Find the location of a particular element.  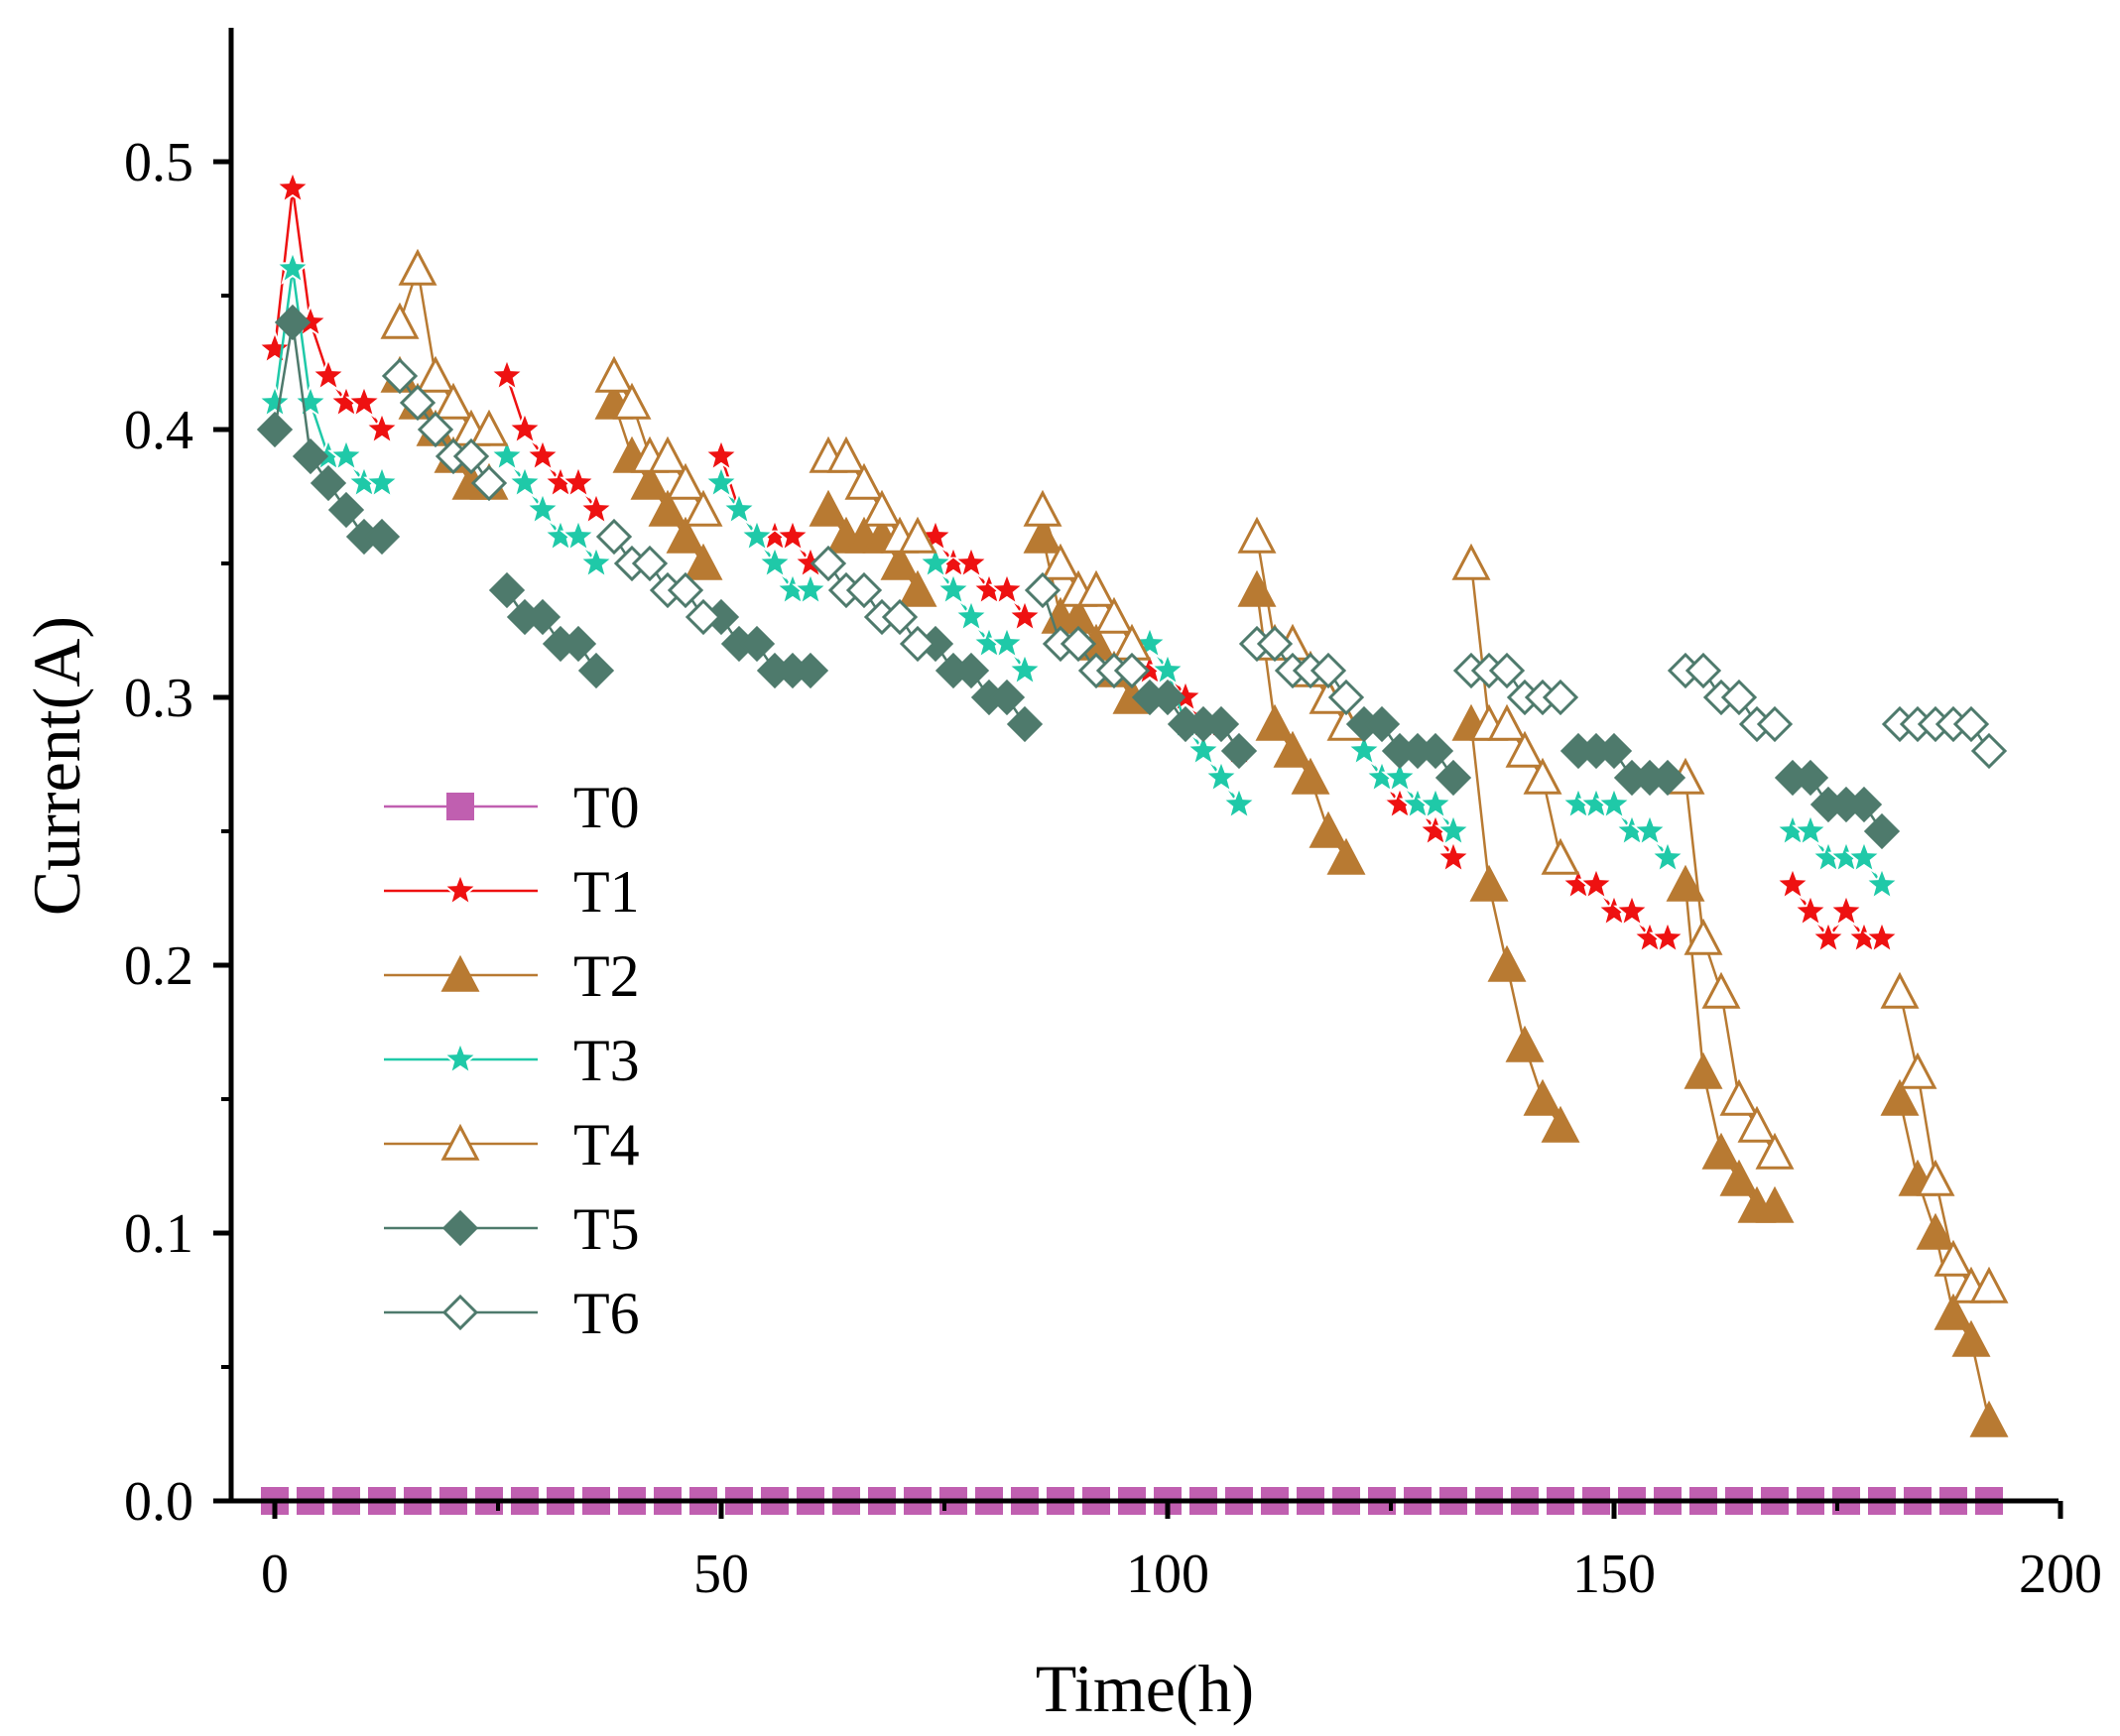

legend-entry-T3: T3 is located at coordinates (512, 1060).